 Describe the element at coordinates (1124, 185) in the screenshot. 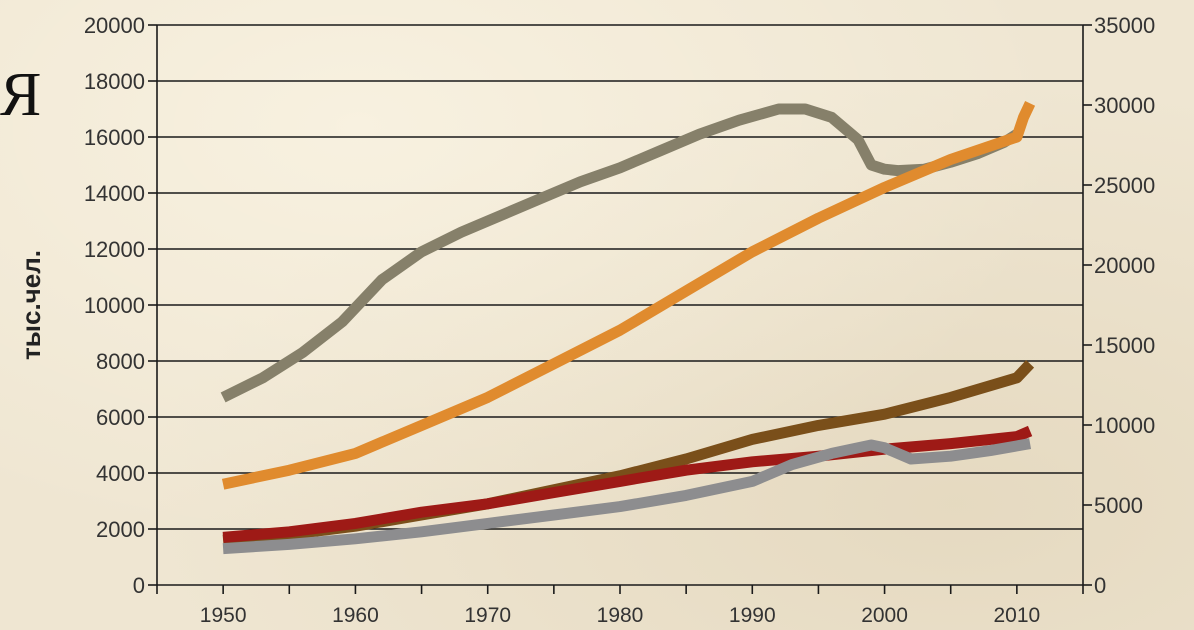

I see `y2-tick-label: 25000` at that location.